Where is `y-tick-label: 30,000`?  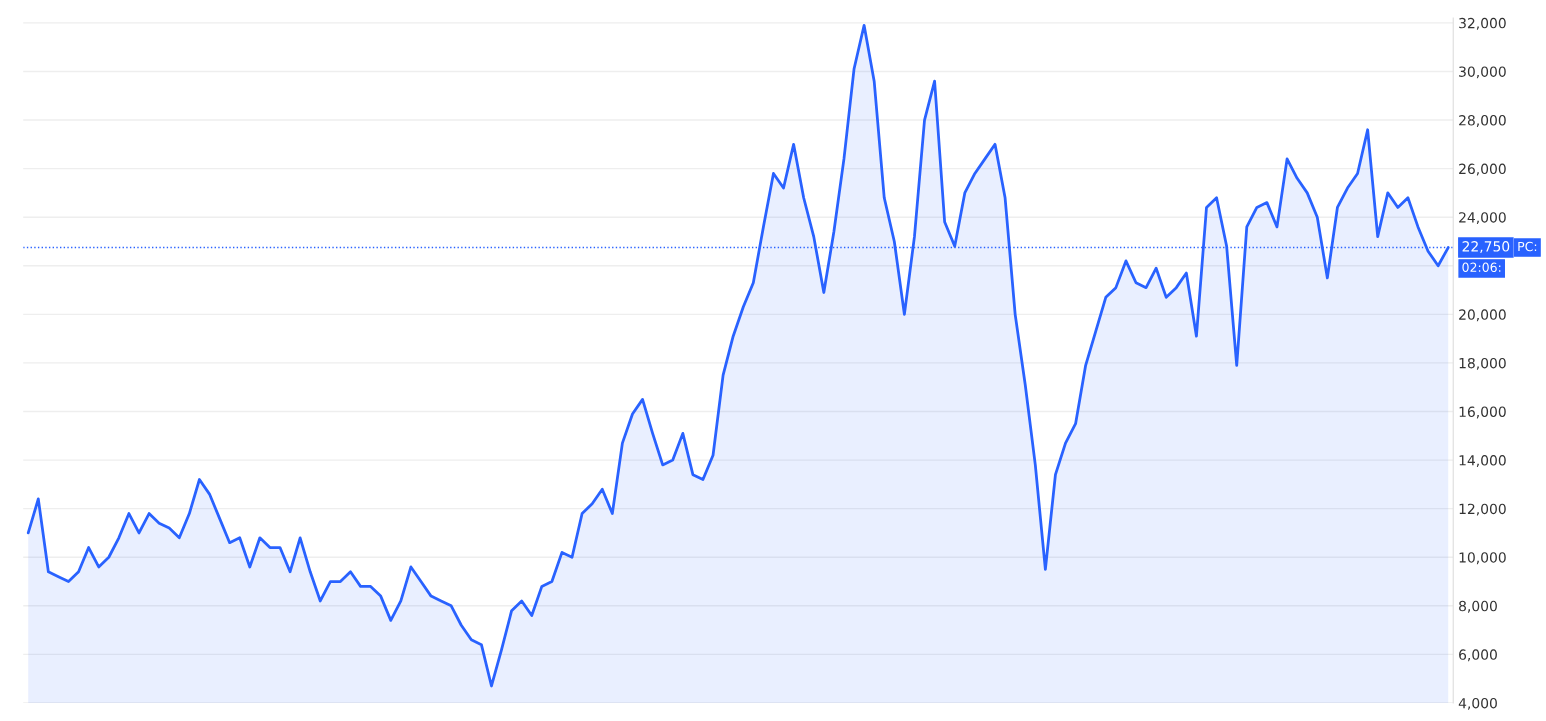
y-tick-label: 30,000 is located at coordinates (1482, 72).